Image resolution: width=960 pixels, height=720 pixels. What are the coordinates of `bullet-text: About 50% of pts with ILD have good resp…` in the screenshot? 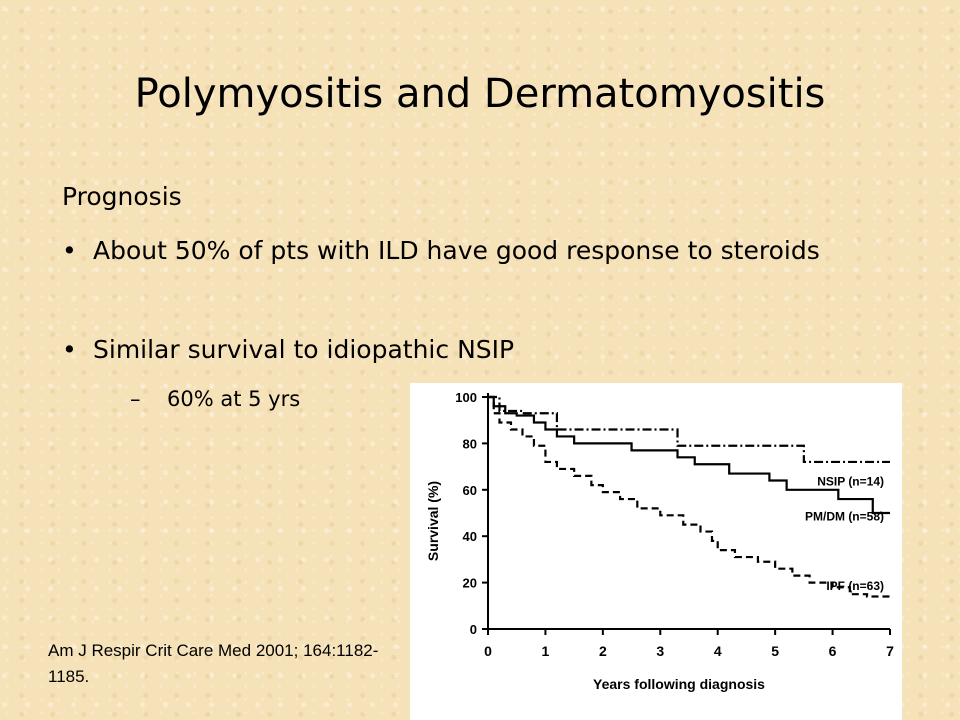 It's located at (456, 250).